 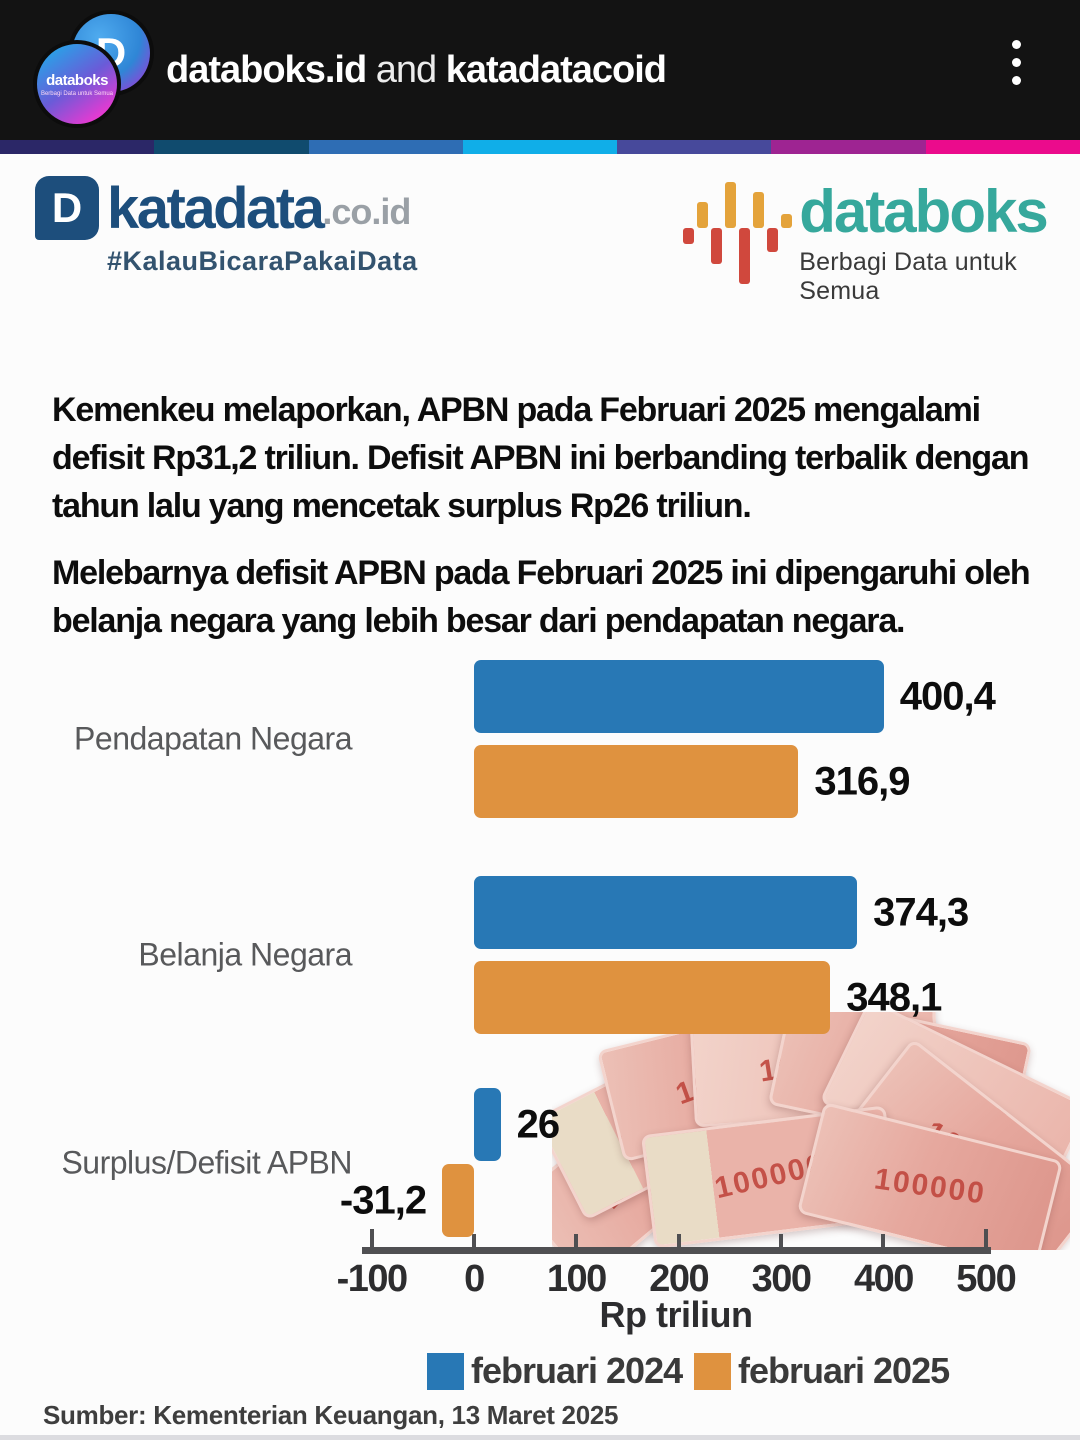 I want to click on legend-label: februari 2025, so click(x=844, y=1370).